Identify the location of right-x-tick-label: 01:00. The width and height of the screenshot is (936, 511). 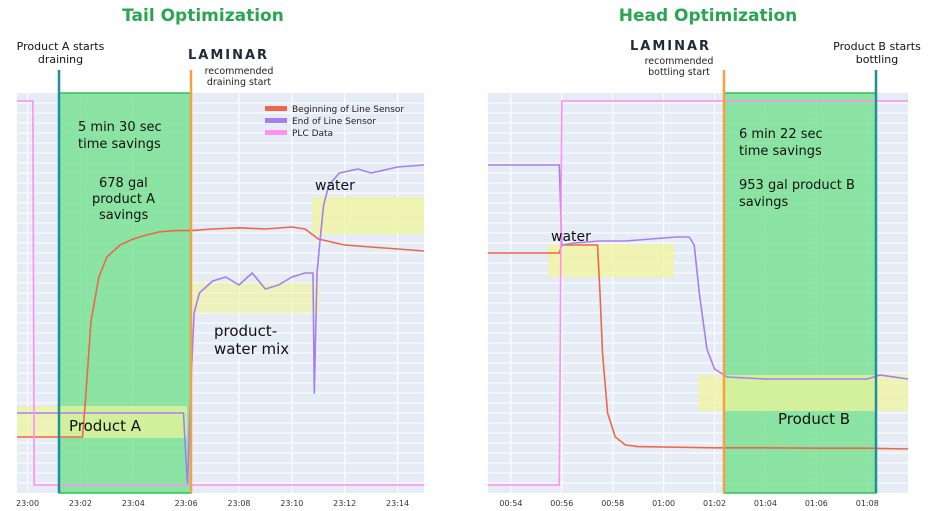
(663, 503).